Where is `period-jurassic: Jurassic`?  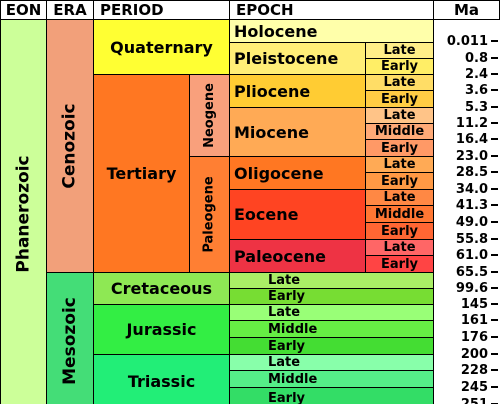
period-jurassic: Jurassic is located at coordinates (161, 329).